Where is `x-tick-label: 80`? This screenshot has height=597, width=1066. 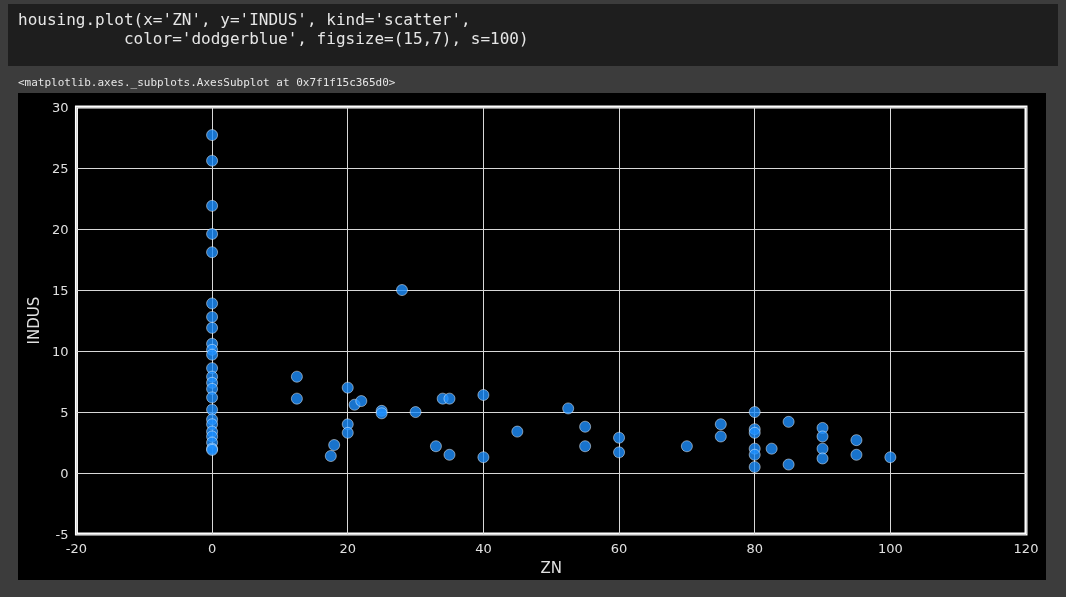
x-tick-label: 80 is located at coordinates (754, 549).